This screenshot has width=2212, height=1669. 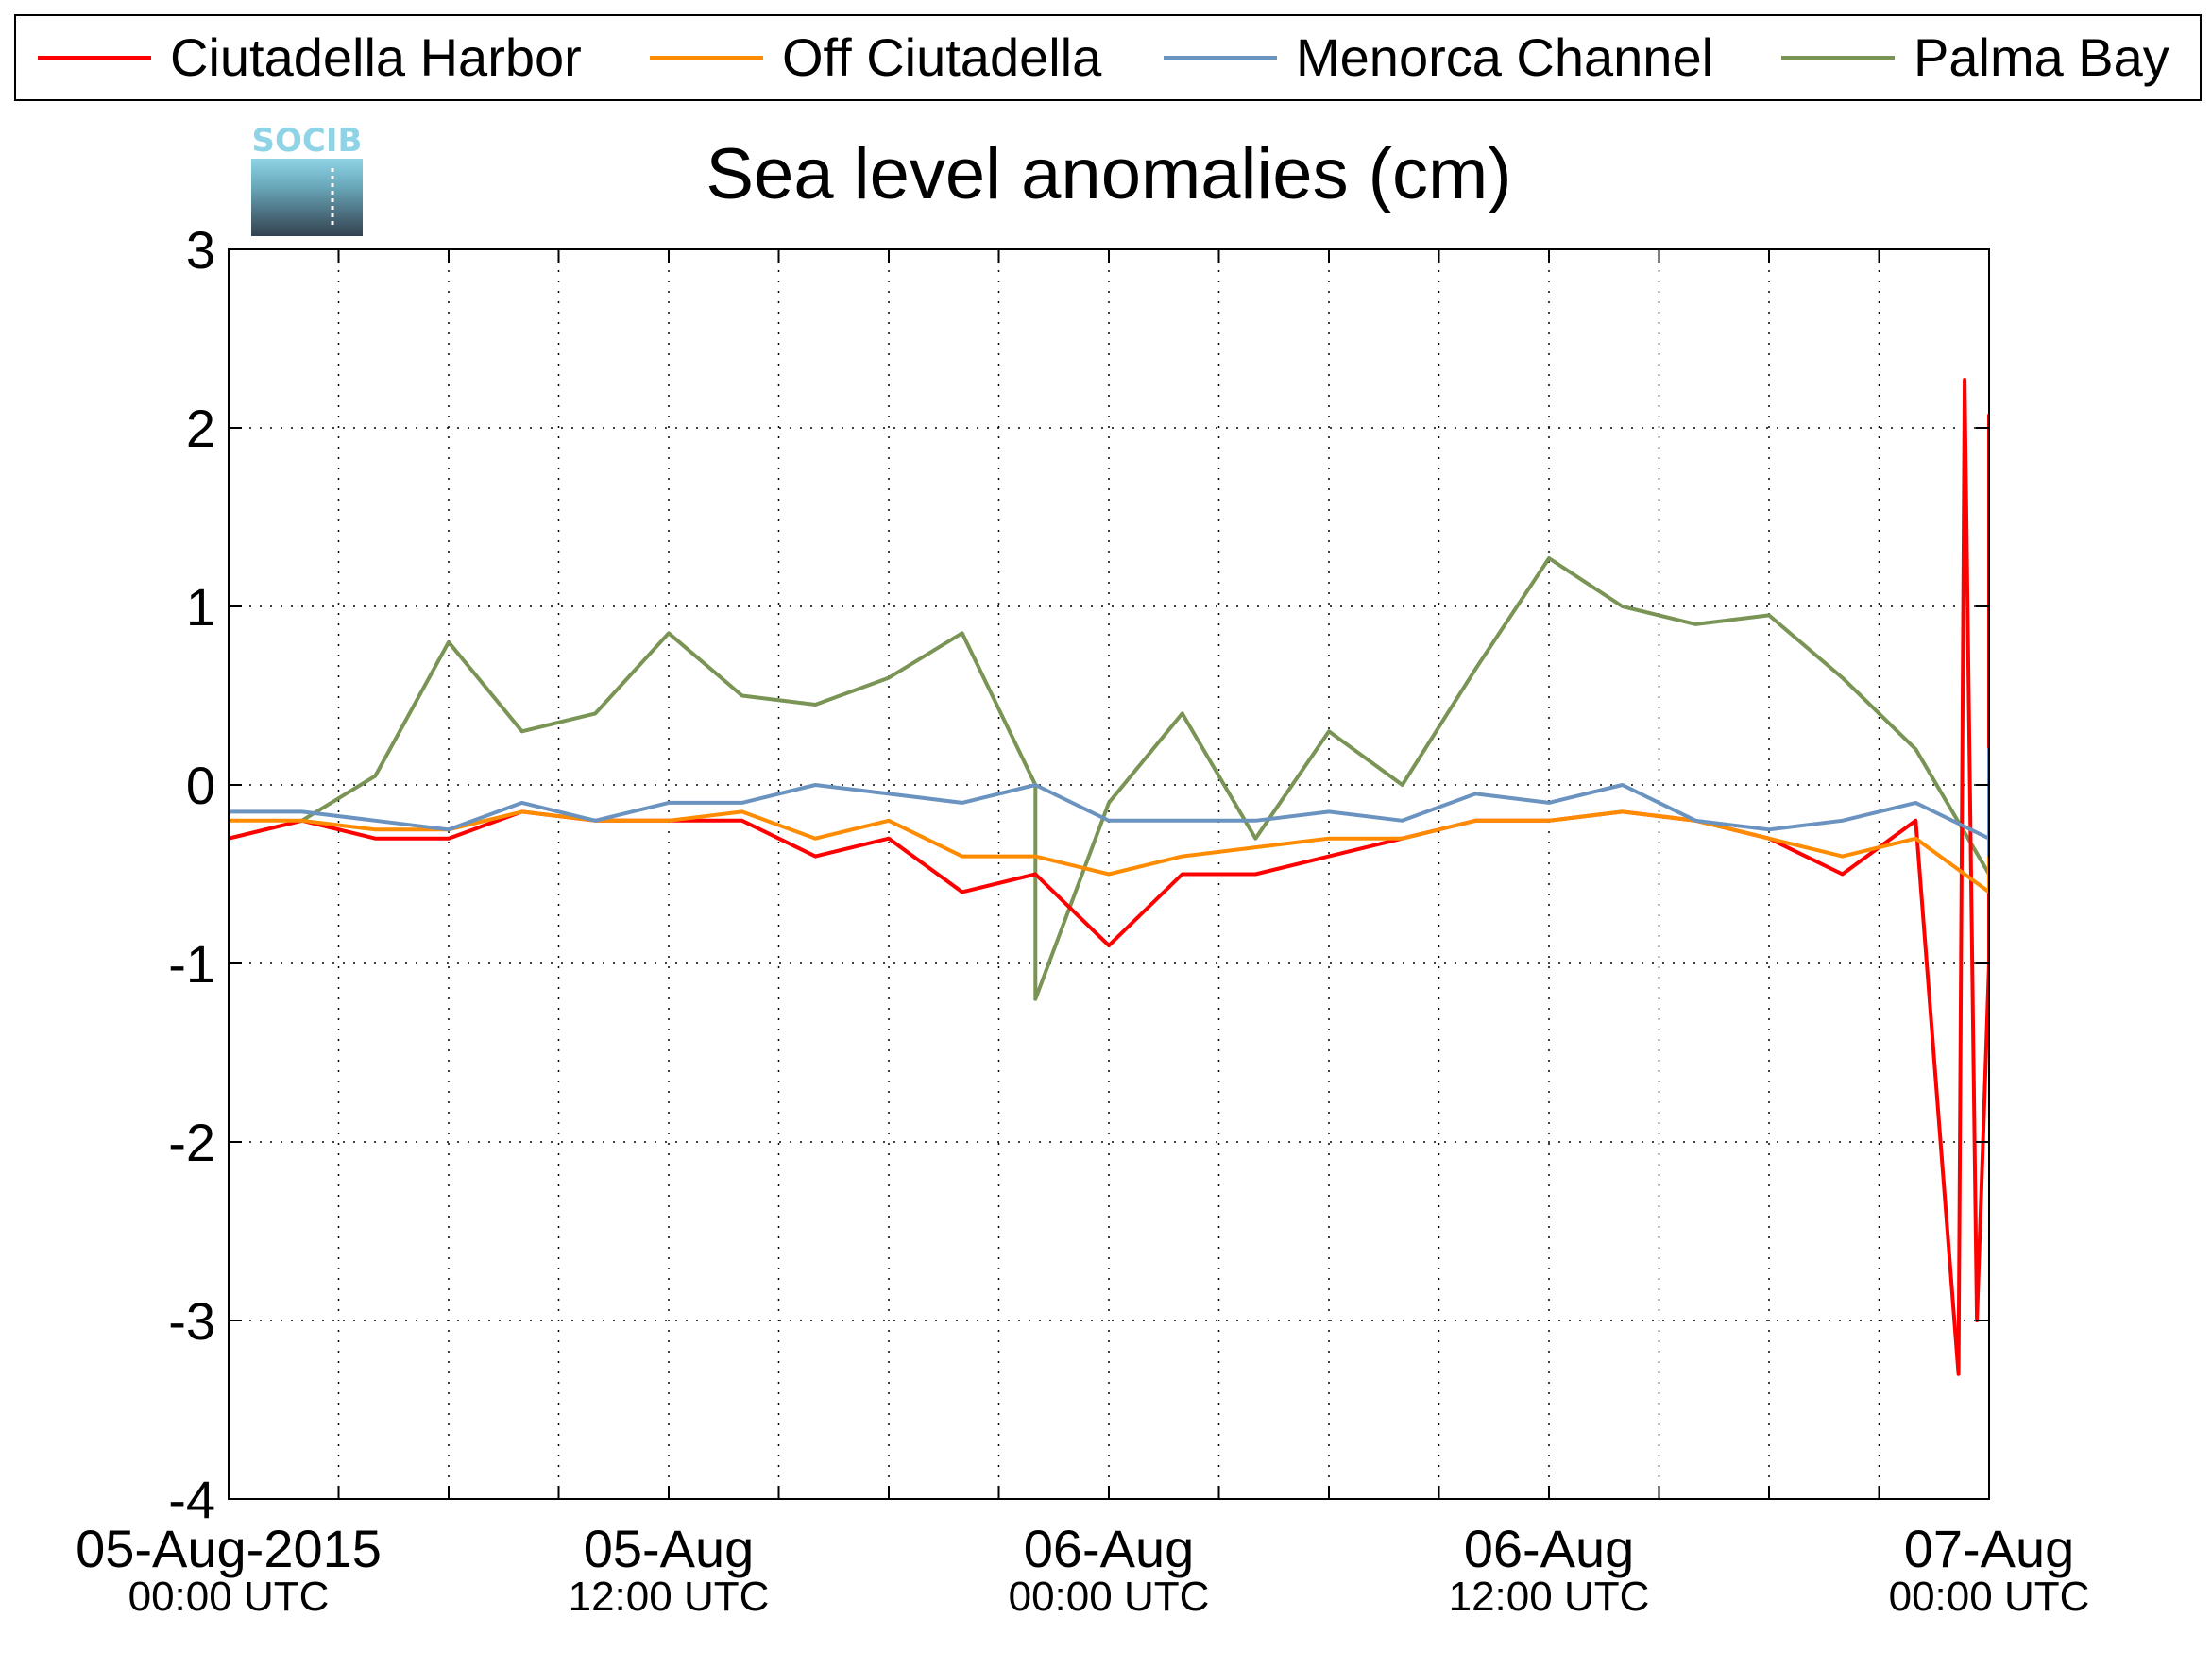 I want to click on legend-label: Ciutadella Harbor, so click(x=376, y=57).